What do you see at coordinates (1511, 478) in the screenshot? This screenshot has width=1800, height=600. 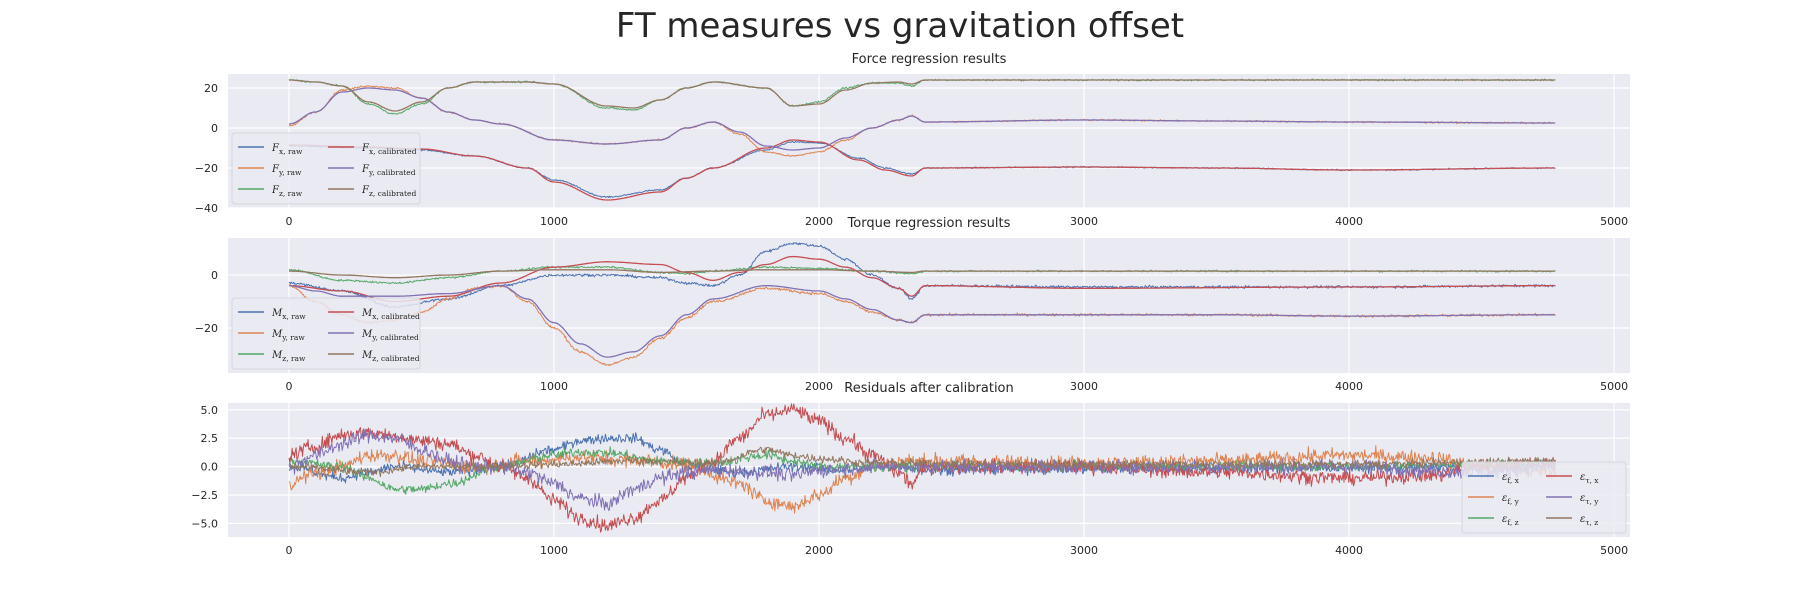 I see `legend-label: εf, x` at bounding box center [1511, 478].